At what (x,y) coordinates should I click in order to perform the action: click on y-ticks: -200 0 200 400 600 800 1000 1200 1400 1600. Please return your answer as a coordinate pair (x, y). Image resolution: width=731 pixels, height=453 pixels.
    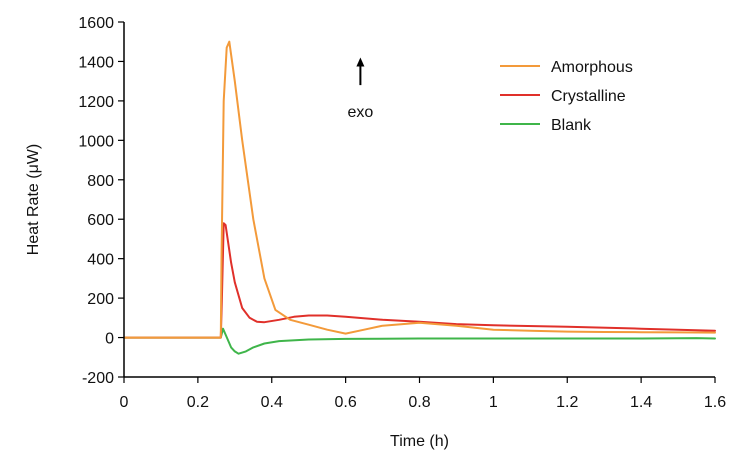
    Looking at the image, I should click on (101, 201).